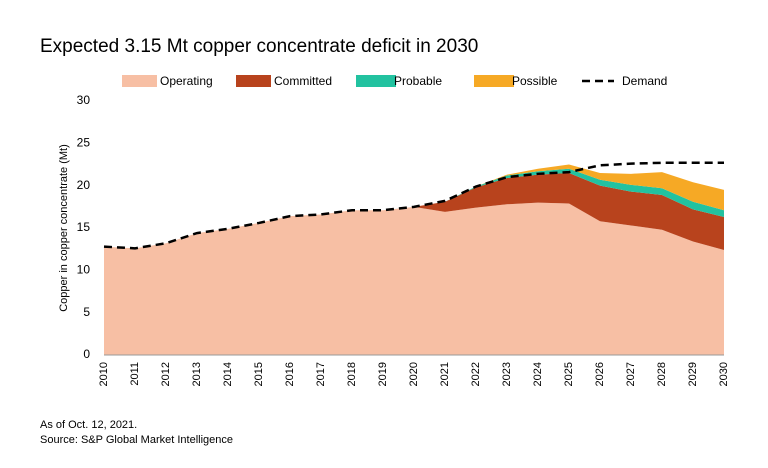  I want to click on x-tick-label: 2015, so click(259, 374).